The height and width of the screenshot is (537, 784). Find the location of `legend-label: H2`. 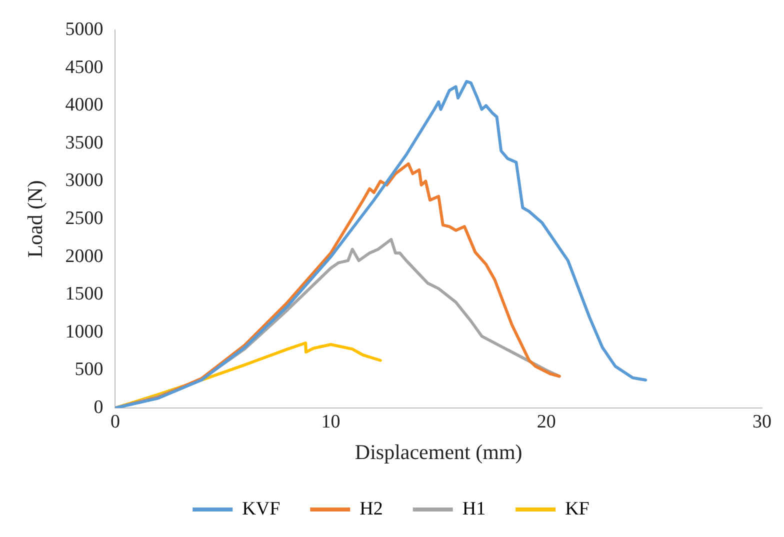

legend-label: H2 is located at coordinates (371, 509).